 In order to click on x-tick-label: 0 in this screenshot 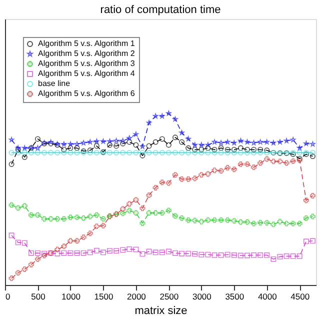, I will do `click(8, 297)`.